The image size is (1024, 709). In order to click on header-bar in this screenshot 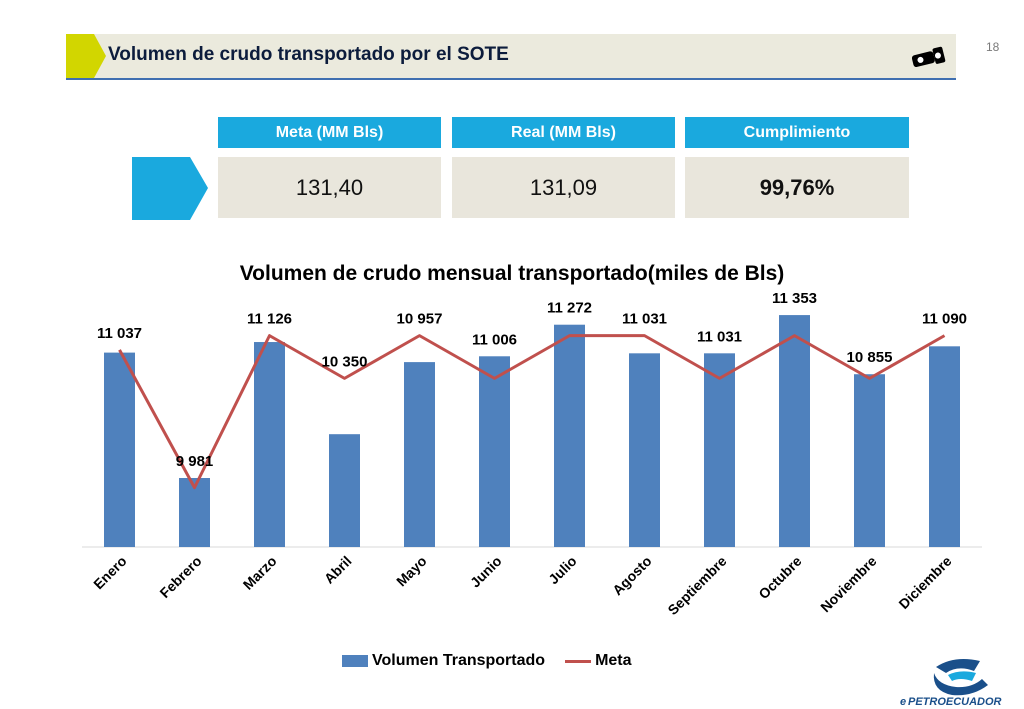, I will do `click(511, 57)`.